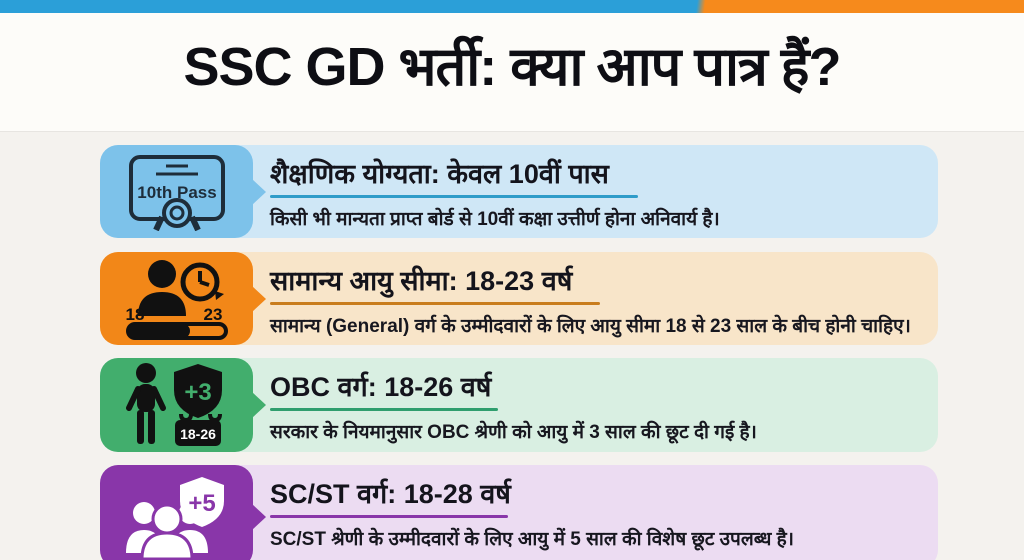  Describe the element at coordinates (198, 434) in the screenshot. I see `svg-text: 18-26` at that location.